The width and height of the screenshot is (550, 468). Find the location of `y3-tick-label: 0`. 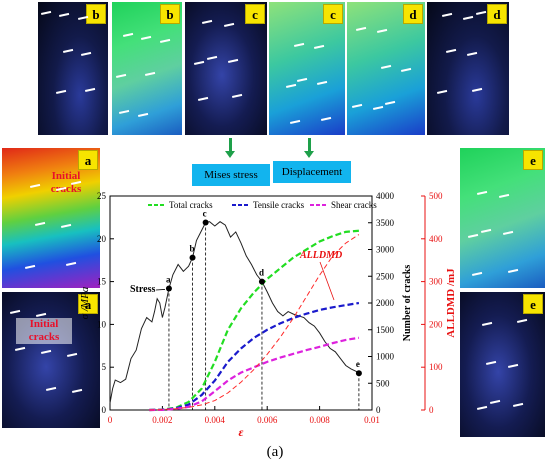

y3-tick-label: 0 is located at coordinates (431, 410).